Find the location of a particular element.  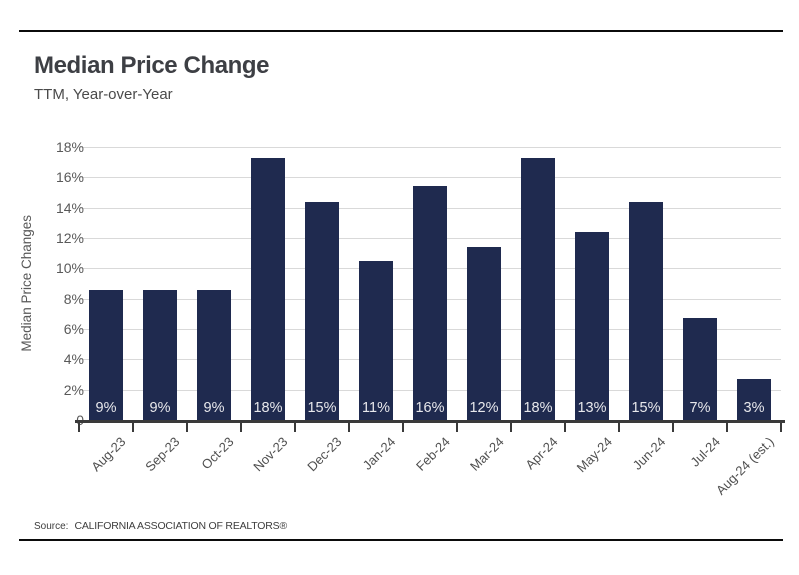

source-text: CALIFORNIA ASSOCIATION OF REALTORS® is located at coordinates (180, 526).